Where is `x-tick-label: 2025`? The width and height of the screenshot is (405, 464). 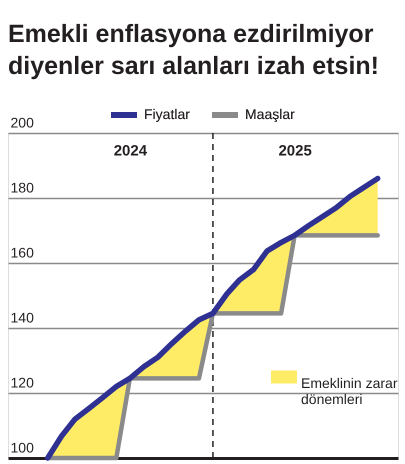
x-tick-label: 2025 is located at coordinates (295, 151).